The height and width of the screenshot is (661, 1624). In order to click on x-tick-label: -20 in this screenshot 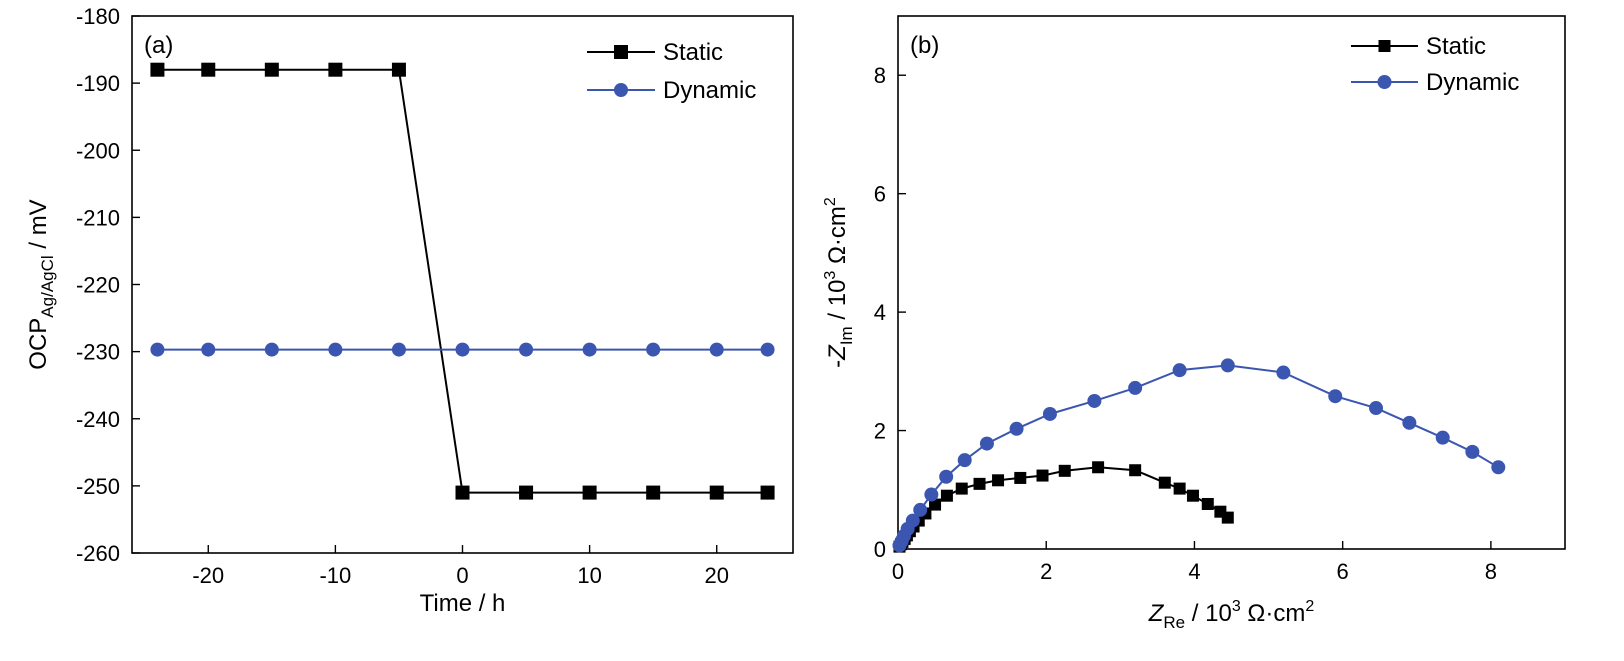, I will do `click(208, 575)`.